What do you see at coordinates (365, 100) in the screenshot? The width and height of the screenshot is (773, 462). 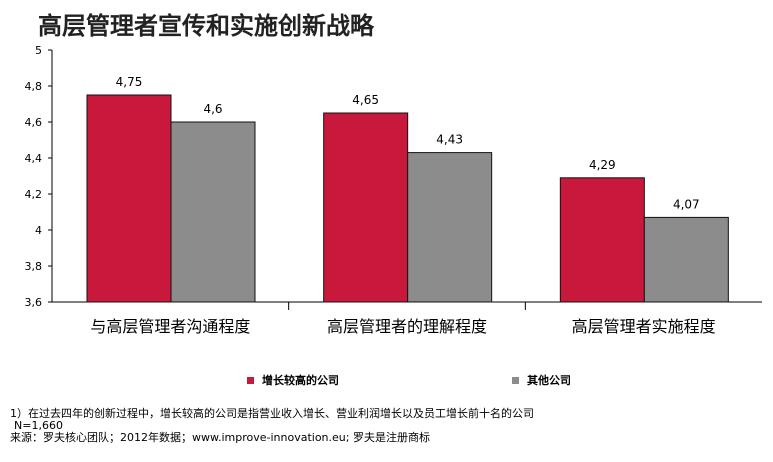 I see `bar-value-label: 4,65` at bounding box center [365, 100].